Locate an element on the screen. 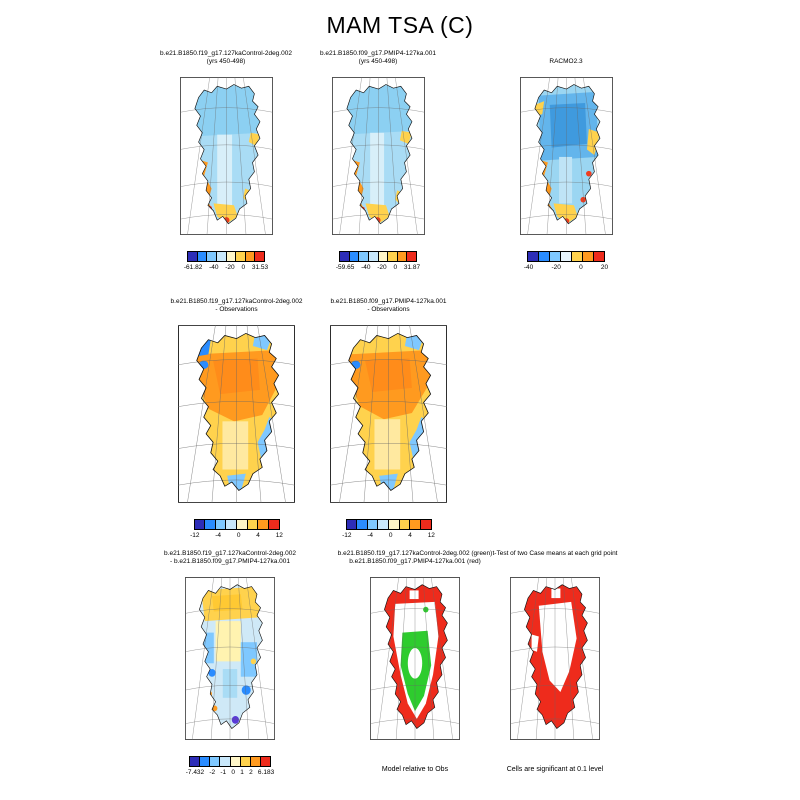 Image resolution: width=800 pixels, height=800 pixels. colorbar-tick-label: 31.53 is located at coordinates (260, 267).